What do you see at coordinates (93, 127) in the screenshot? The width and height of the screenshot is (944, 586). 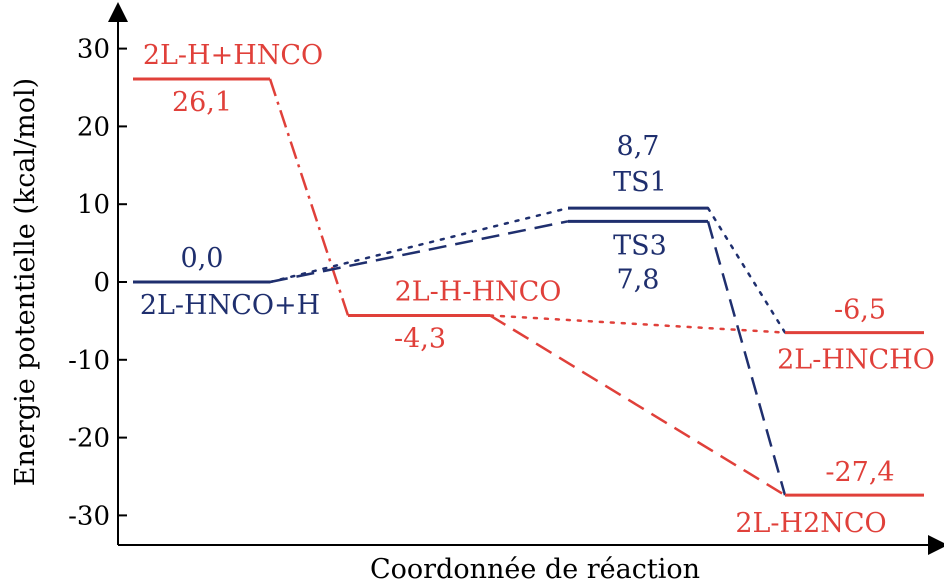 I see `y-tick-label: 20` at bounding box center [93, 127].